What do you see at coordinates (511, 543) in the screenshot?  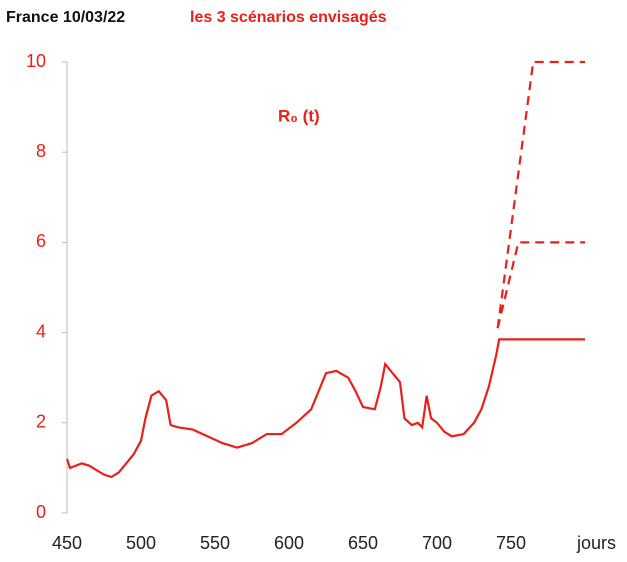 I see `x-tick-label: 750` at bounding box center [511, 543].